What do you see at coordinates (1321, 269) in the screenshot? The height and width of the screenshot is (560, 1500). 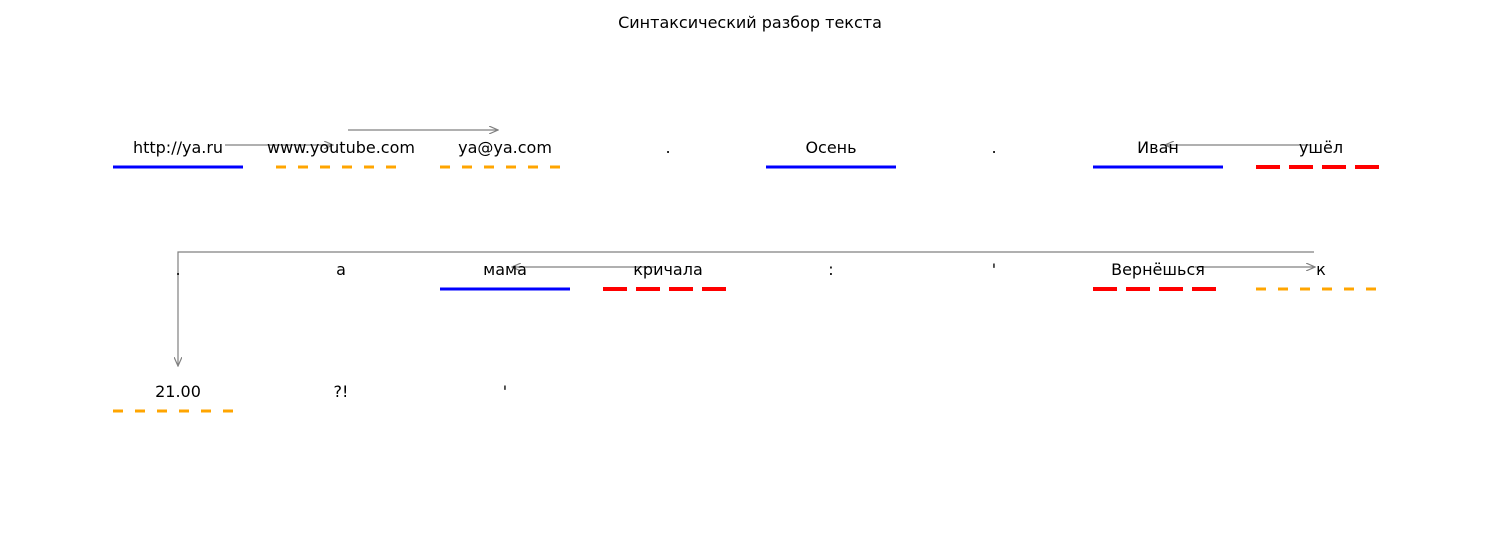 I see `word-token: к` at bounding box center [1321, 269].